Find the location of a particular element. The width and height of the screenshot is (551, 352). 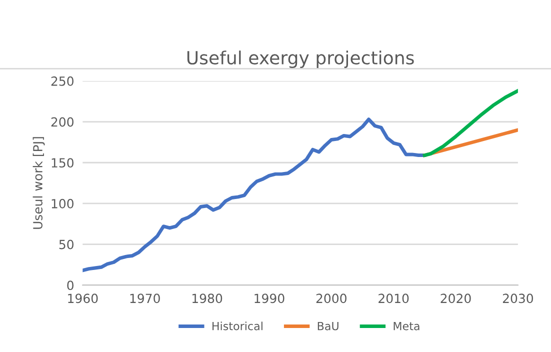

x-tick-label: 2030 is located at coordinates (518, 299).